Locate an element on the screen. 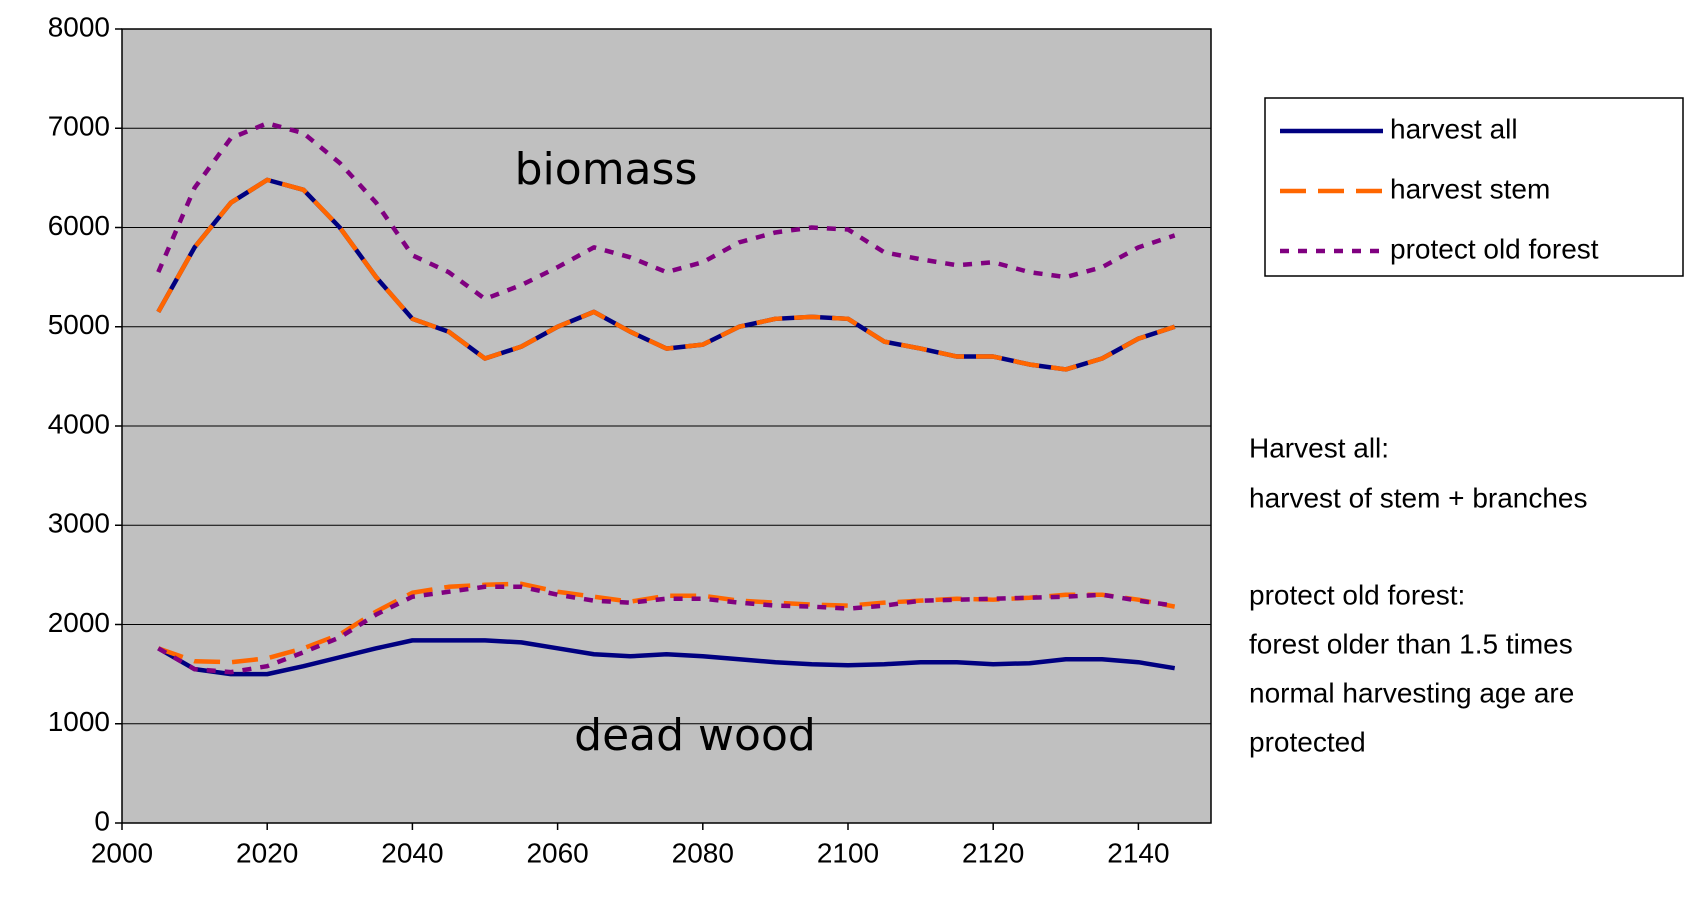 This screenshot has width=1699, height=907. y-tick-label: 8000 is located at coordinates (79, 26).